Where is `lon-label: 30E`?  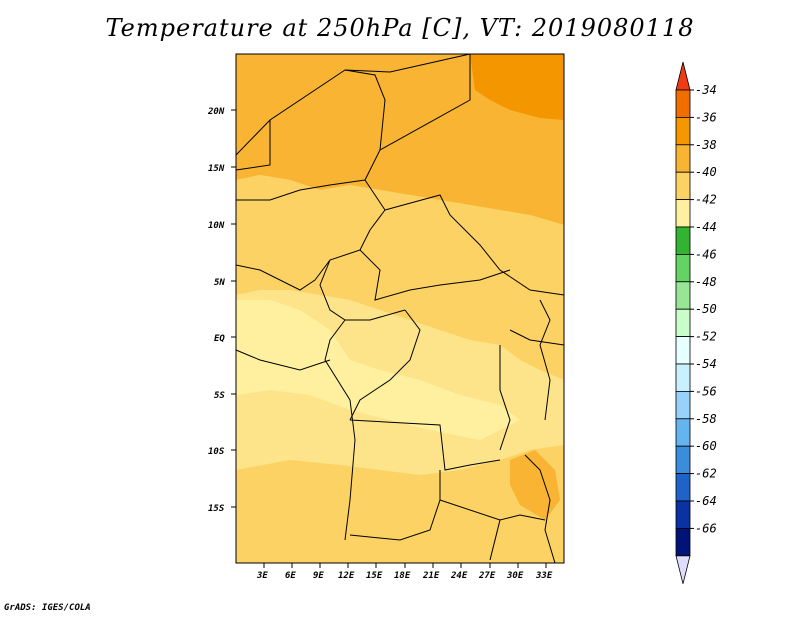 lon-label: 30E is located at coordinates (515, 576).